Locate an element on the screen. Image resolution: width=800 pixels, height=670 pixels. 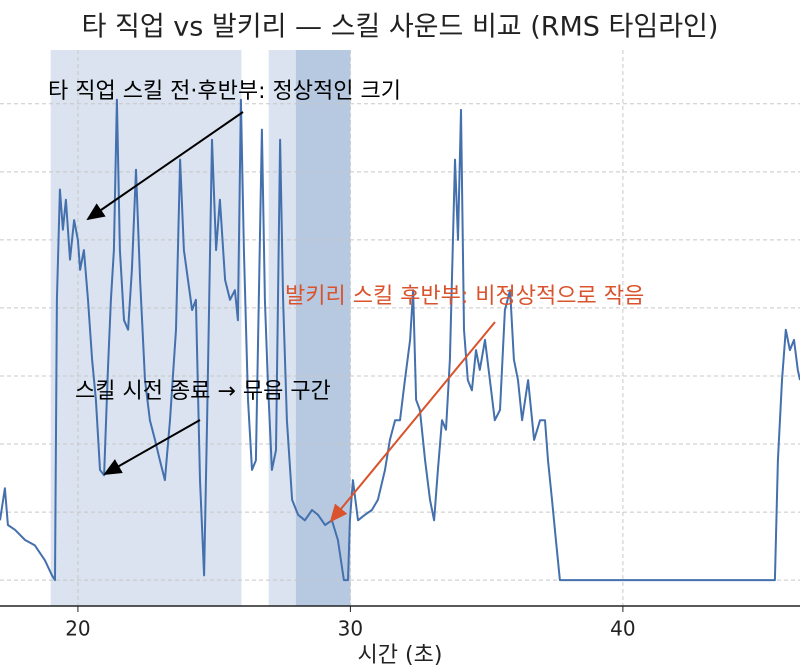
x-axis-label: 시간 (초) is located at coordinates (400, 655).